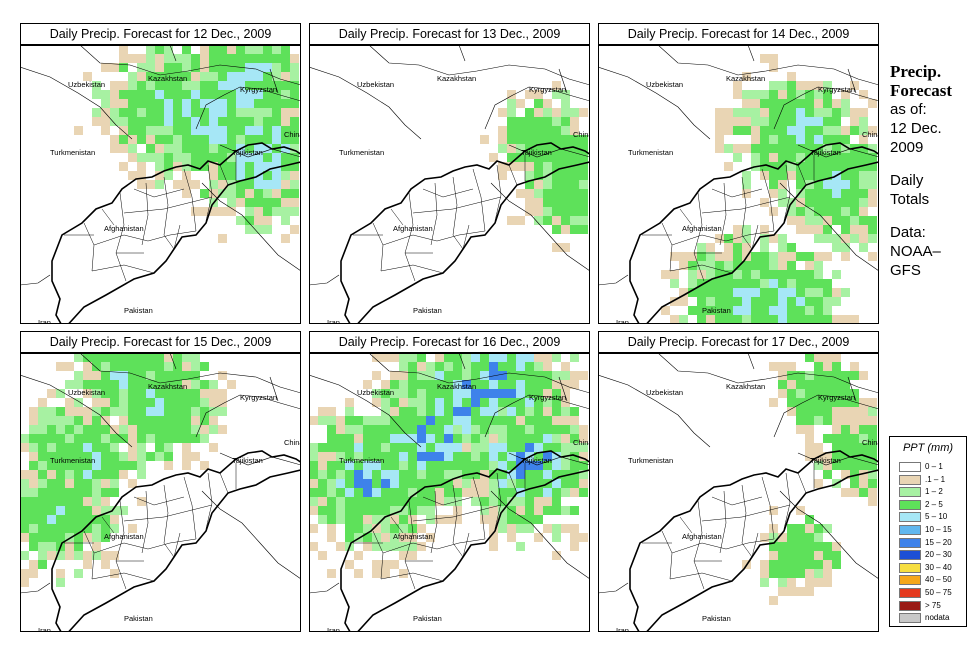 This screenshot has height=646, width=975. I want to click on legend-item: 5 – 10, so click(932, 517).